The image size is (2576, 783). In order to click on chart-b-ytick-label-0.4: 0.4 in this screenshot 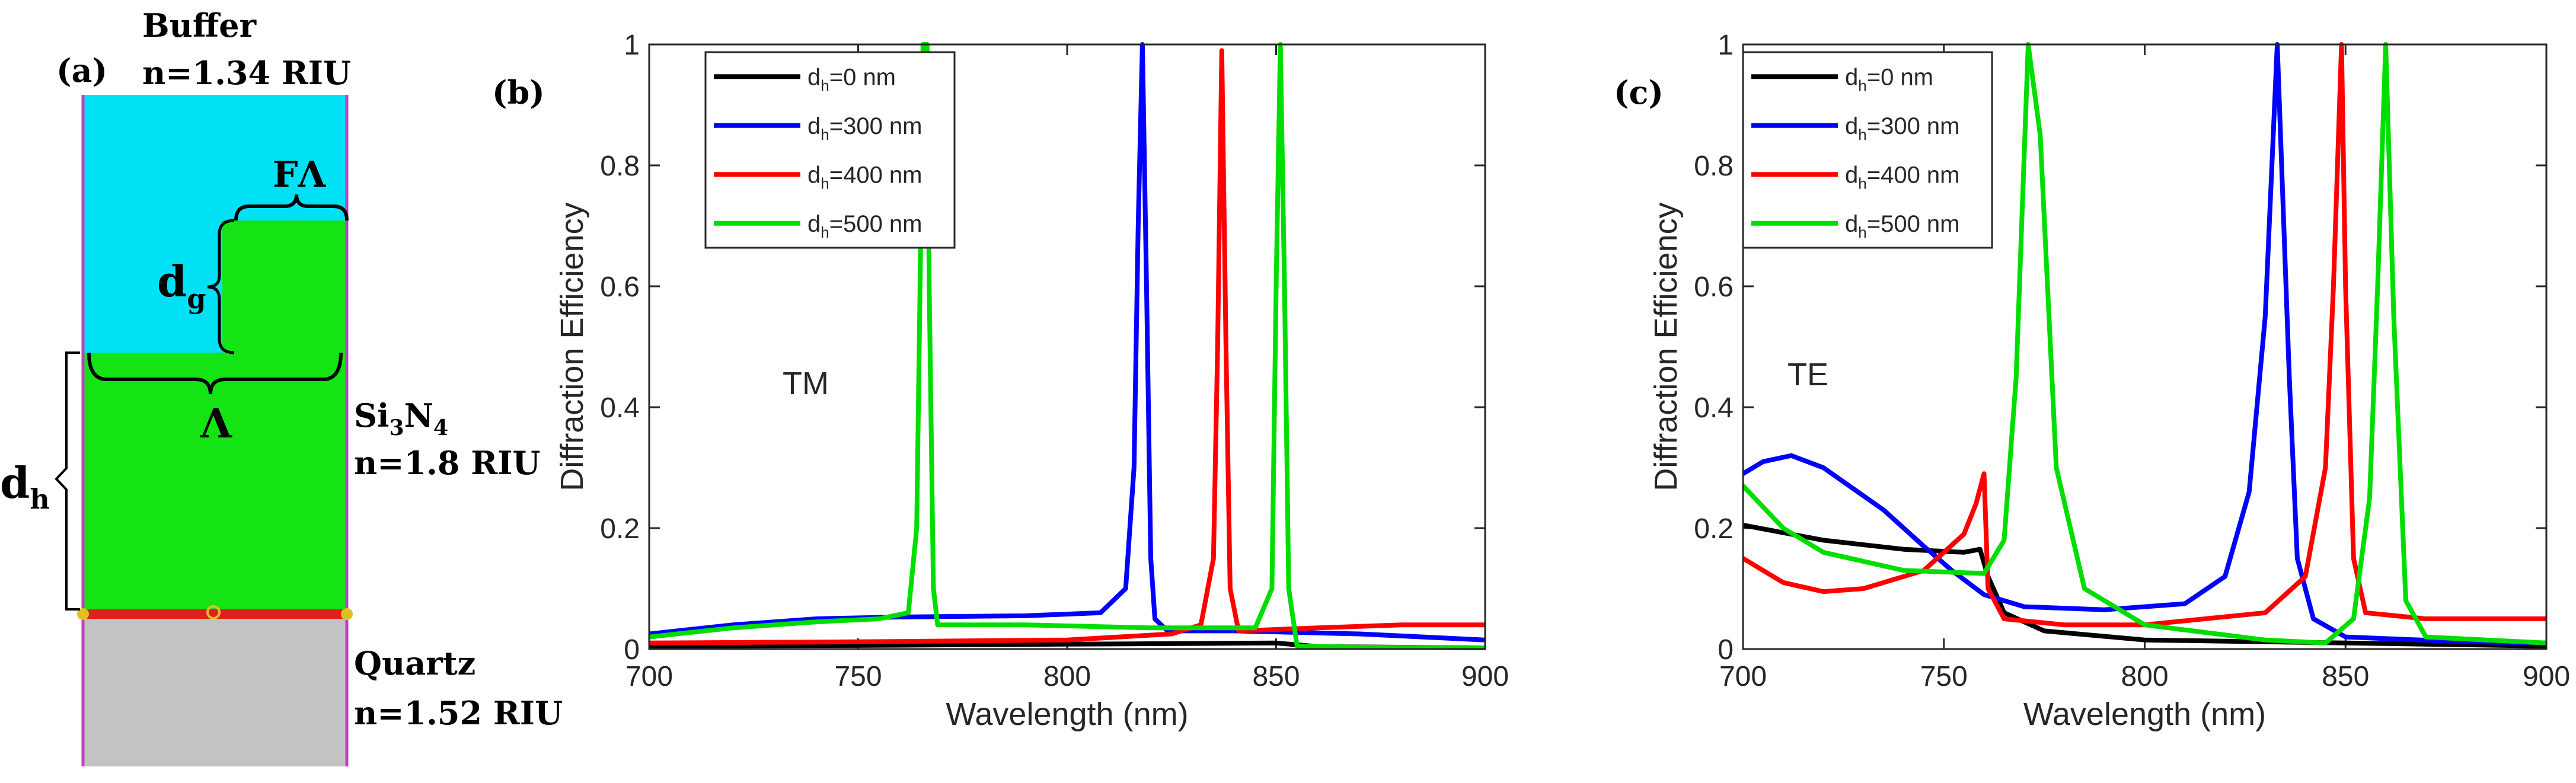, I will do `click(620, 408)`.